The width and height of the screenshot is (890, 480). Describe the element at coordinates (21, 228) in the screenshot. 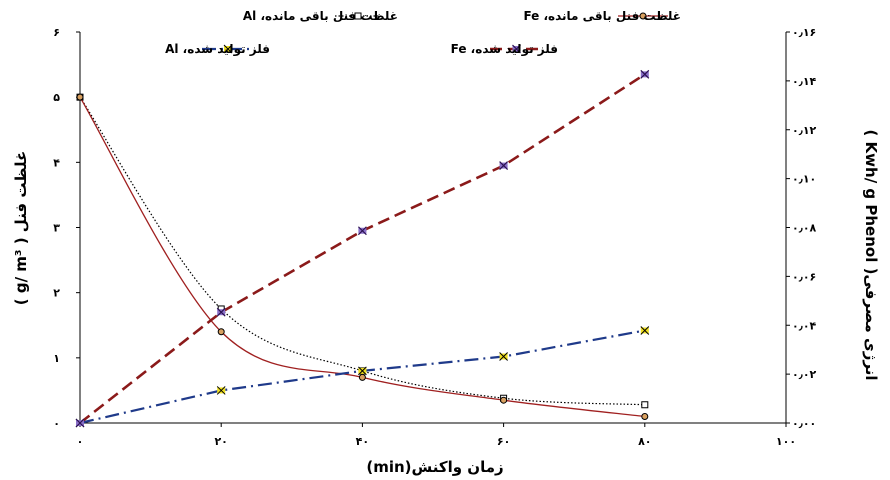

I see `left-y-axis-title: غلظت فنل ( g/ m³ )` at that location.